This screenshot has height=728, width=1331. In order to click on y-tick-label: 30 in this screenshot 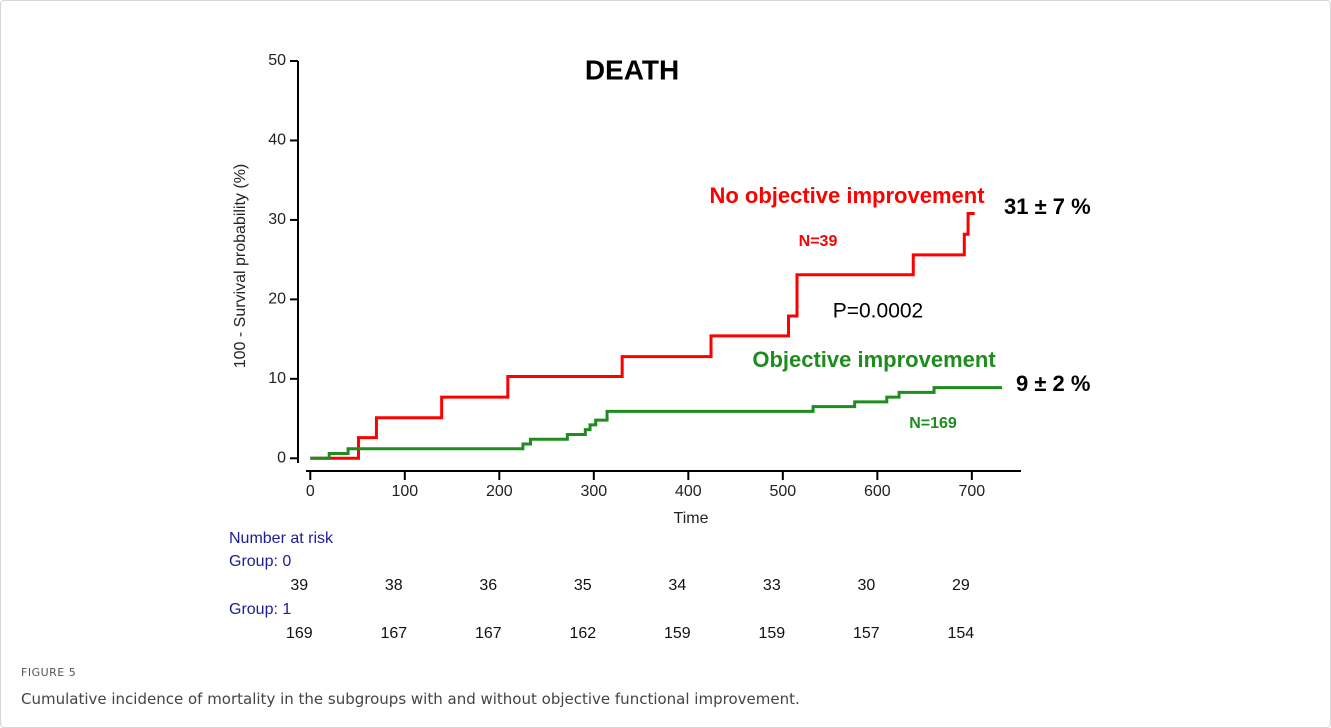, I will do `click(277, 219)`.